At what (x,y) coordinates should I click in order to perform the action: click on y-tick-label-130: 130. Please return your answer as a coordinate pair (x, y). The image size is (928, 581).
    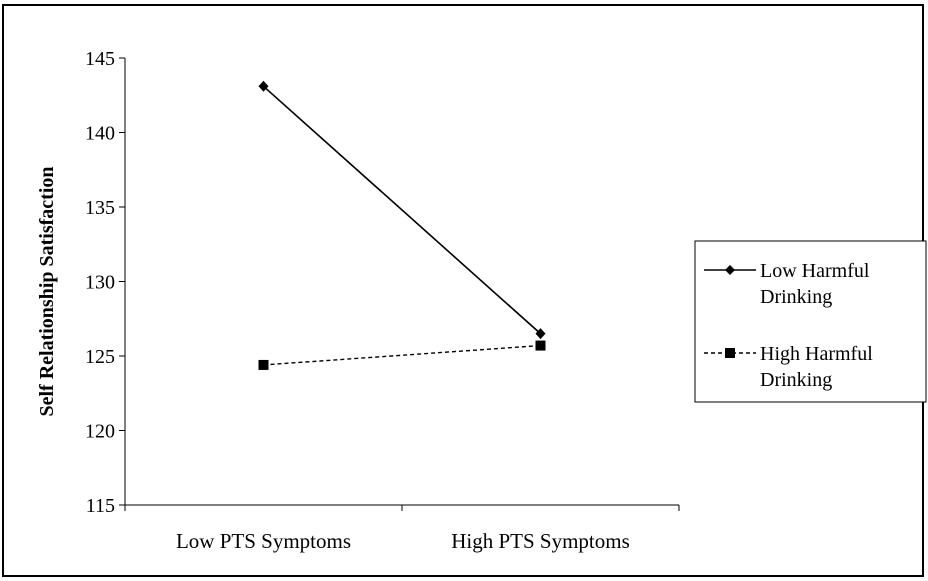
    Looking at the image, I should click on (100, 283).